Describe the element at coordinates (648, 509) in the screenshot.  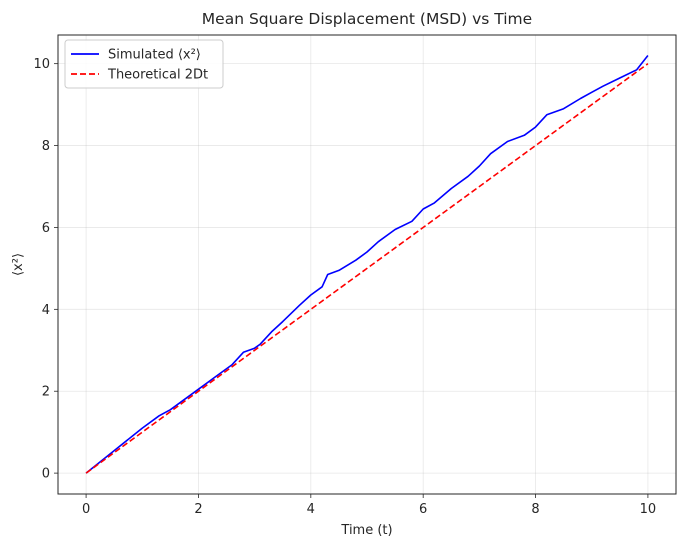
I see `x-tick-label: 10` at that location.